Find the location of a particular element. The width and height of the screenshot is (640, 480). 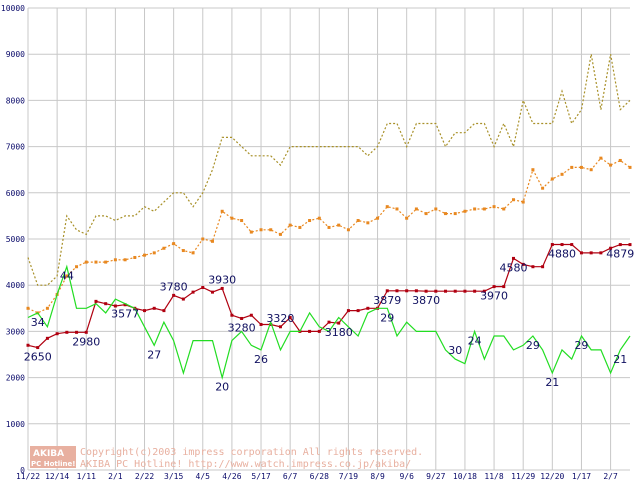

data-label: 44 is located at coordinates (67, 276).